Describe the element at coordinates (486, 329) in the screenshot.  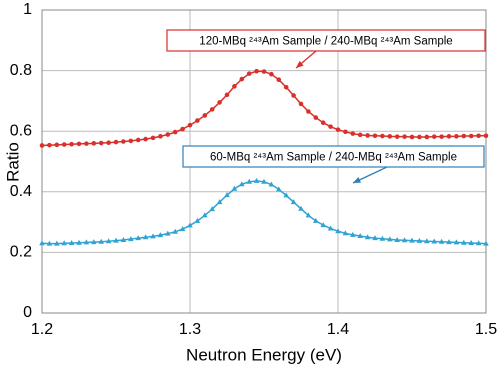
I see `x-tick-label: 1.5` at that location.